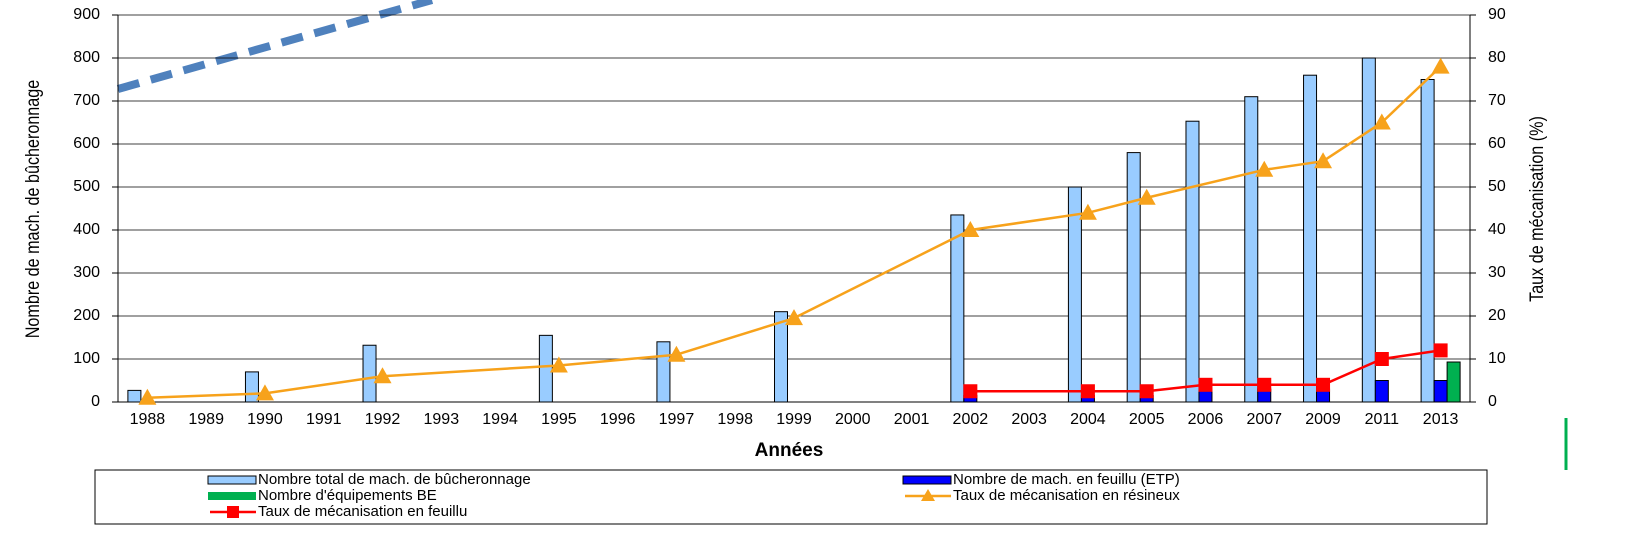 This screenshot has height=551, width=1649. I want to click on x-tick-label: 2004, so click(1088, 419).